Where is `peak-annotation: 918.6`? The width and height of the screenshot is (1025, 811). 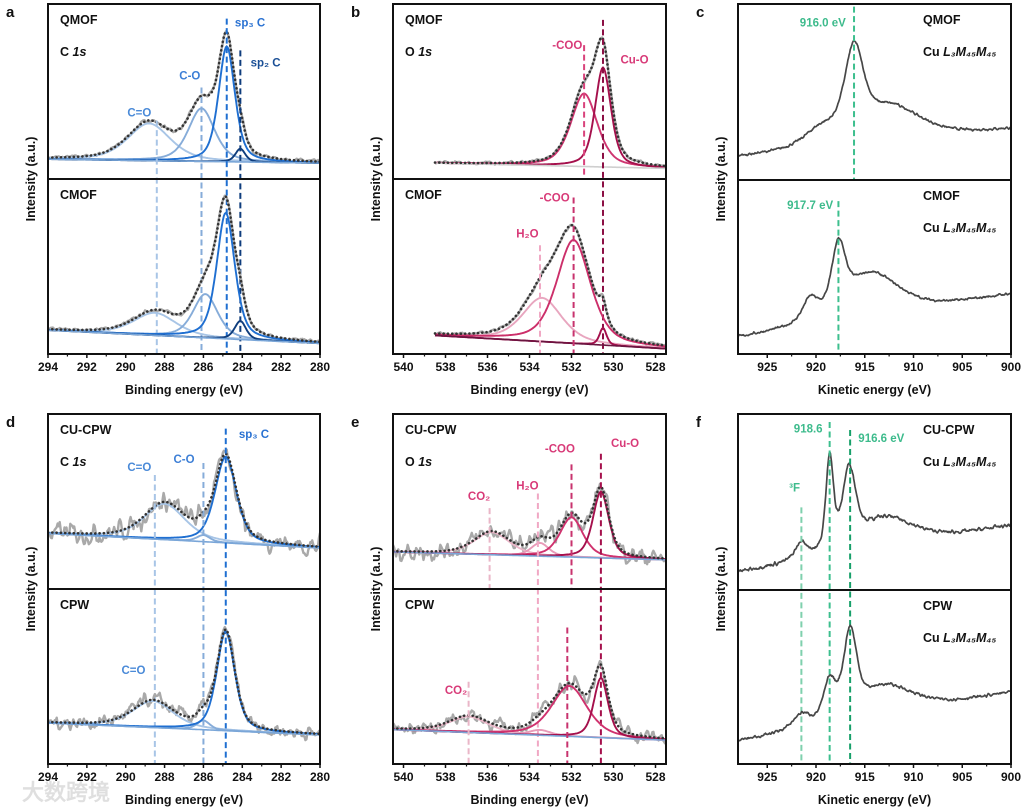
peak-annotation: 918.6 is located at coordinates (808, 430).